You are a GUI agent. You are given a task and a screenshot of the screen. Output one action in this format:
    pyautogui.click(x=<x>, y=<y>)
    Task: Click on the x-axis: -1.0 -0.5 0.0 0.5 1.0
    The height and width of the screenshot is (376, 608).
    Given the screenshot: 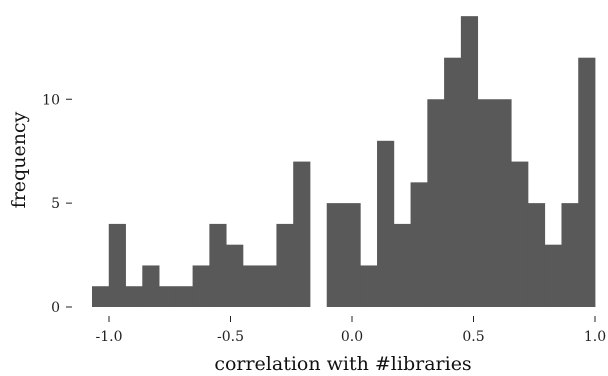 What is the action you would take?
    pyautogui.click(x=351, y=330)
    